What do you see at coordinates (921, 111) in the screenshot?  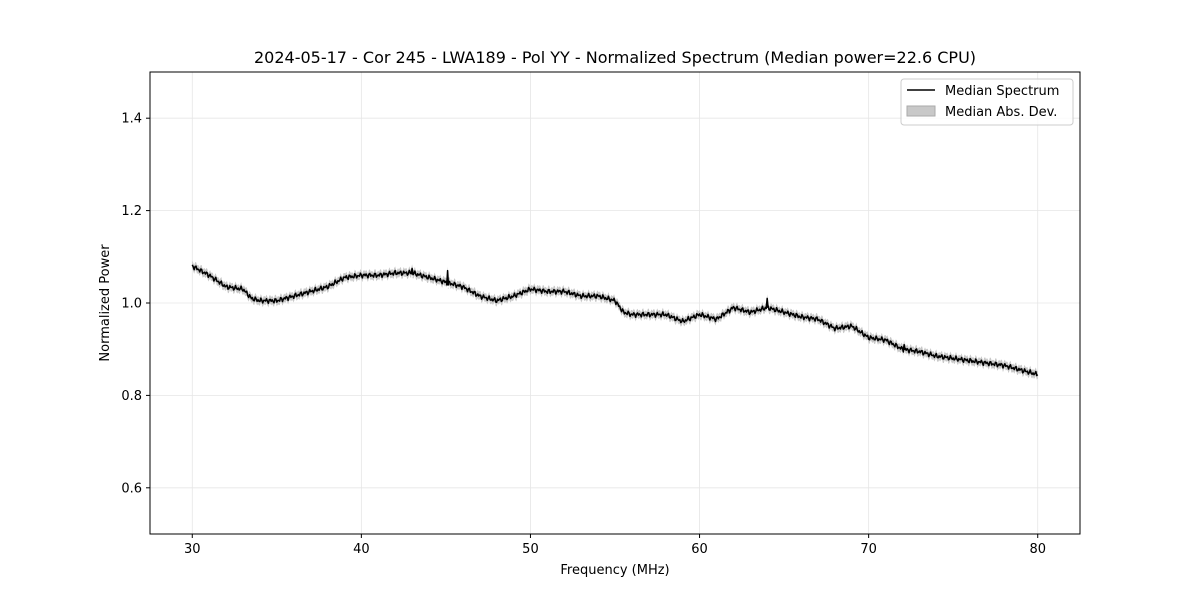 I see `legend-band-swatch` at bounding box center [921, 111].